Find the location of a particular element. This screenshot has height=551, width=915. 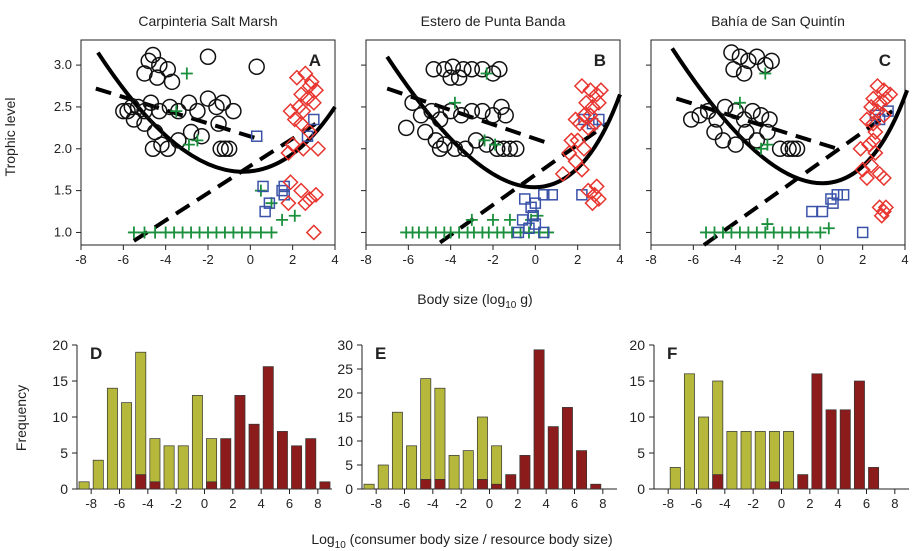

y-tick-label: 15 is located at coordinates (60, 381).